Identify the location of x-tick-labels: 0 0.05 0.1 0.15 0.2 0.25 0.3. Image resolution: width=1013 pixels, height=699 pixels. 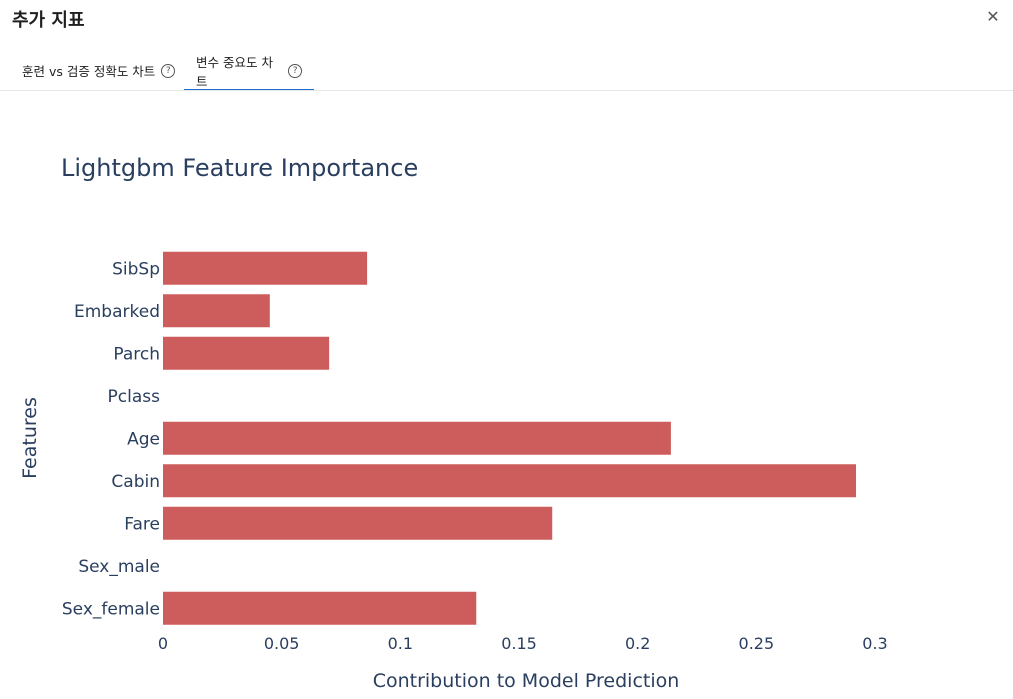
(523, 643).